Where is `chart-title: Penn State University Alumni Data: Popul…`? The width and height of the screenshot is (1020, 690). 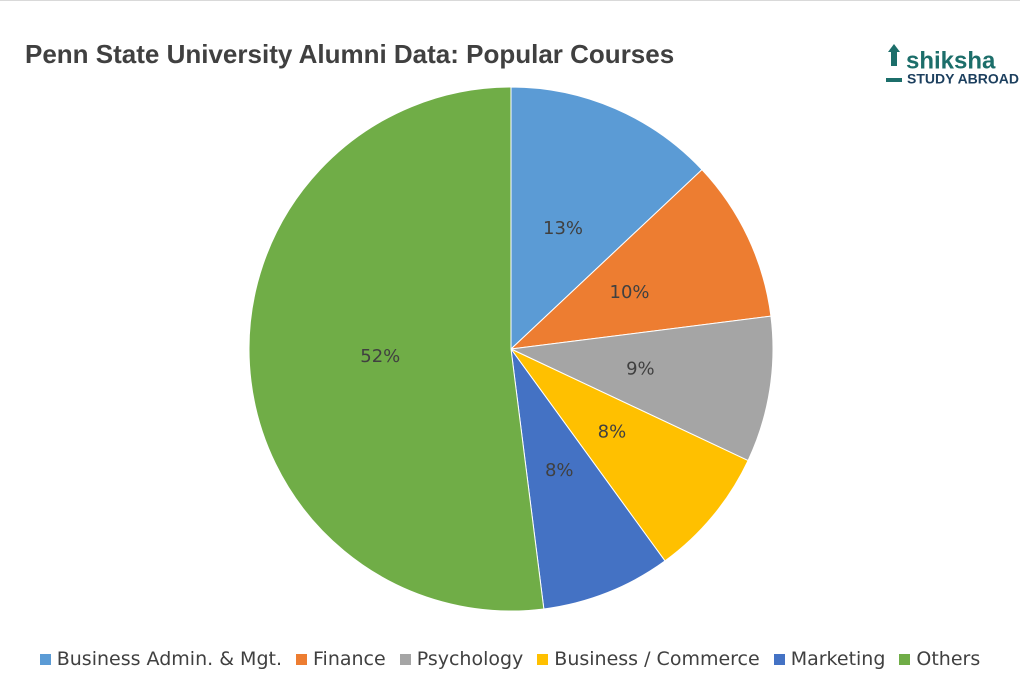
chart-title: Penn State University Alumni Data: Popul… is located at coordinates (349, 54).